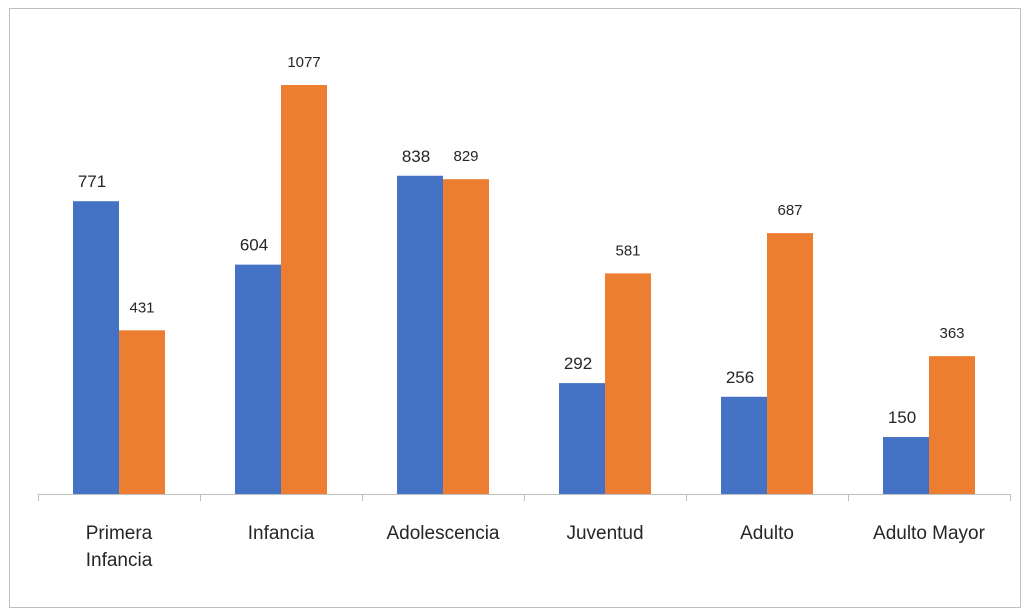 The image size is (1026, 608). I want to click on x-tick-label: Adulto Mayor, so click(929, 533).